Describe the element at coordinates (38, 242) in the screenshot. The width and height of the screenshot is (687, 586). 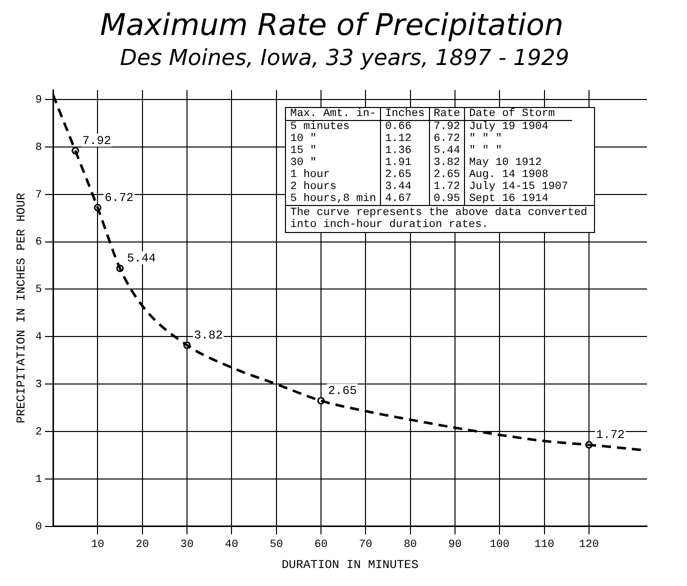
I see `y-tick-label: 6` at that location.